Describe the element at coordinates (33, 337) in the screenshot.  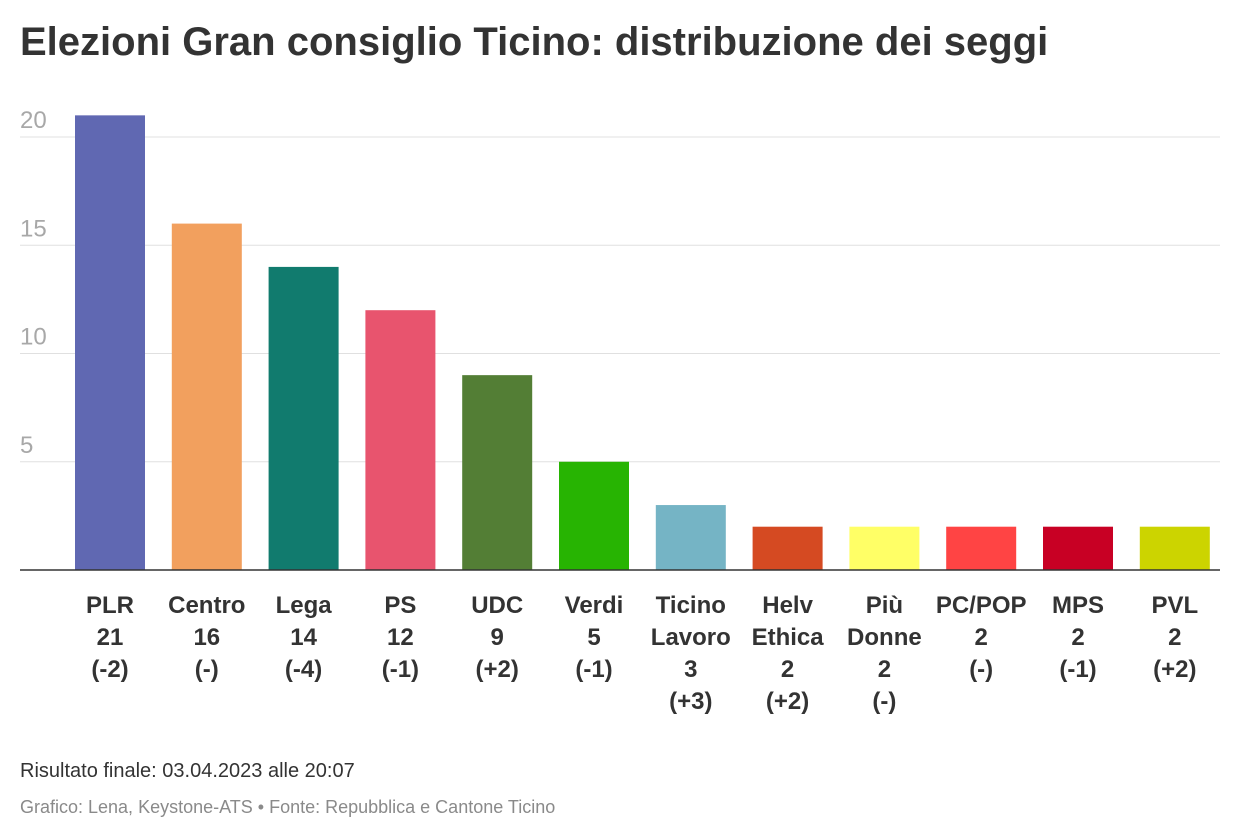
I see `y-tick-label: 10` at that location.